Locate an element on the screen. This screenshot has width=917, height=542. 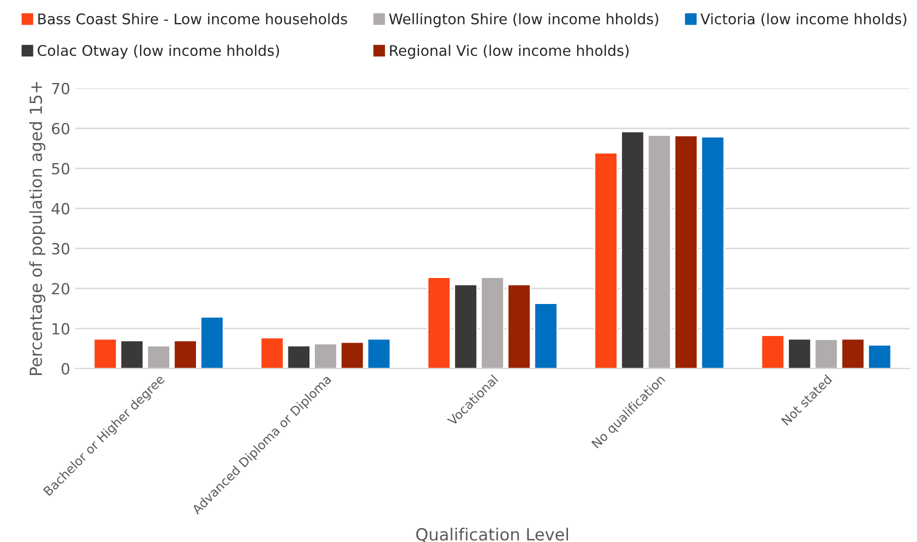
y-tick-label: 30 is located at coordinates (61, 248).